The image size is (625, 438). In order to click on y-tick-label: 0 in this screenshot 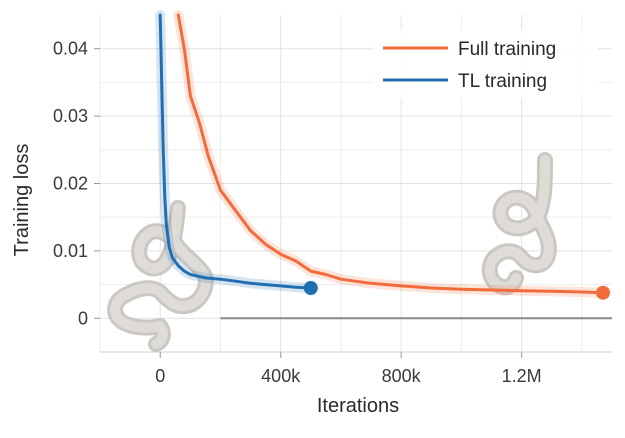, I will do `click(83, 318)`.